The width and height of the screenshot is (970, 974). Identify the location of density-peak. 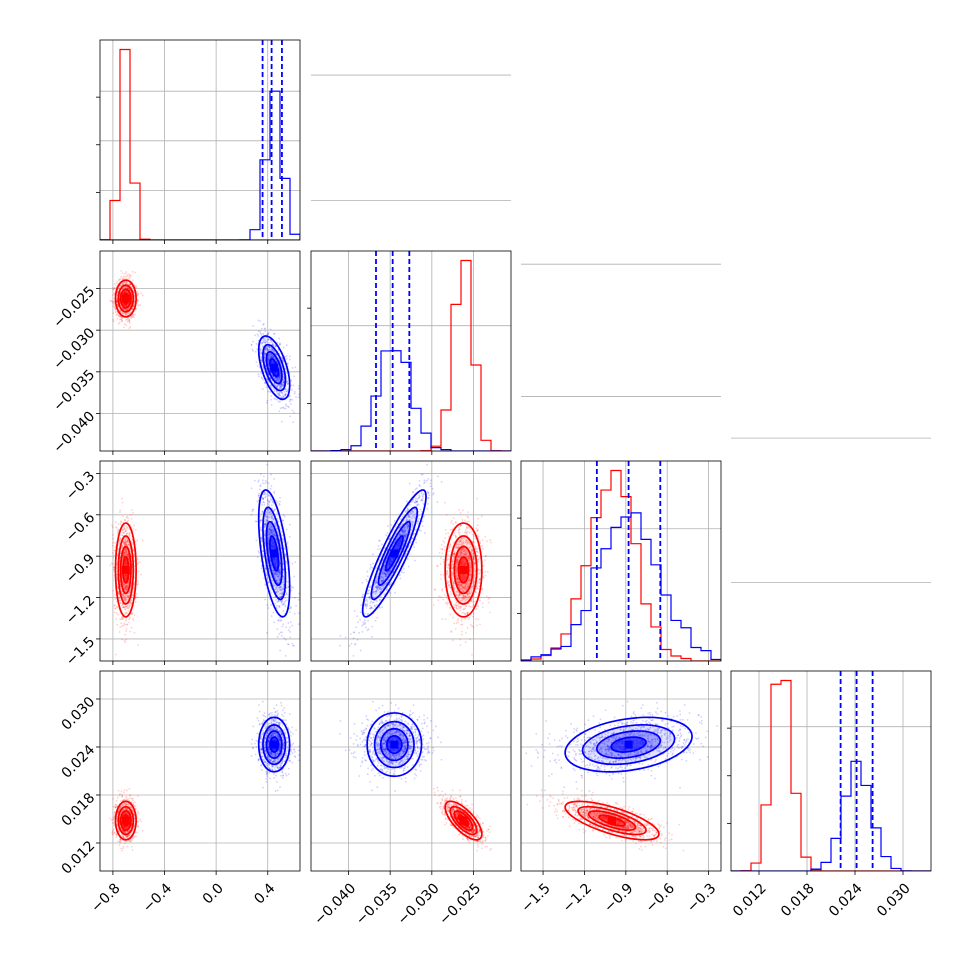
(126, 299).